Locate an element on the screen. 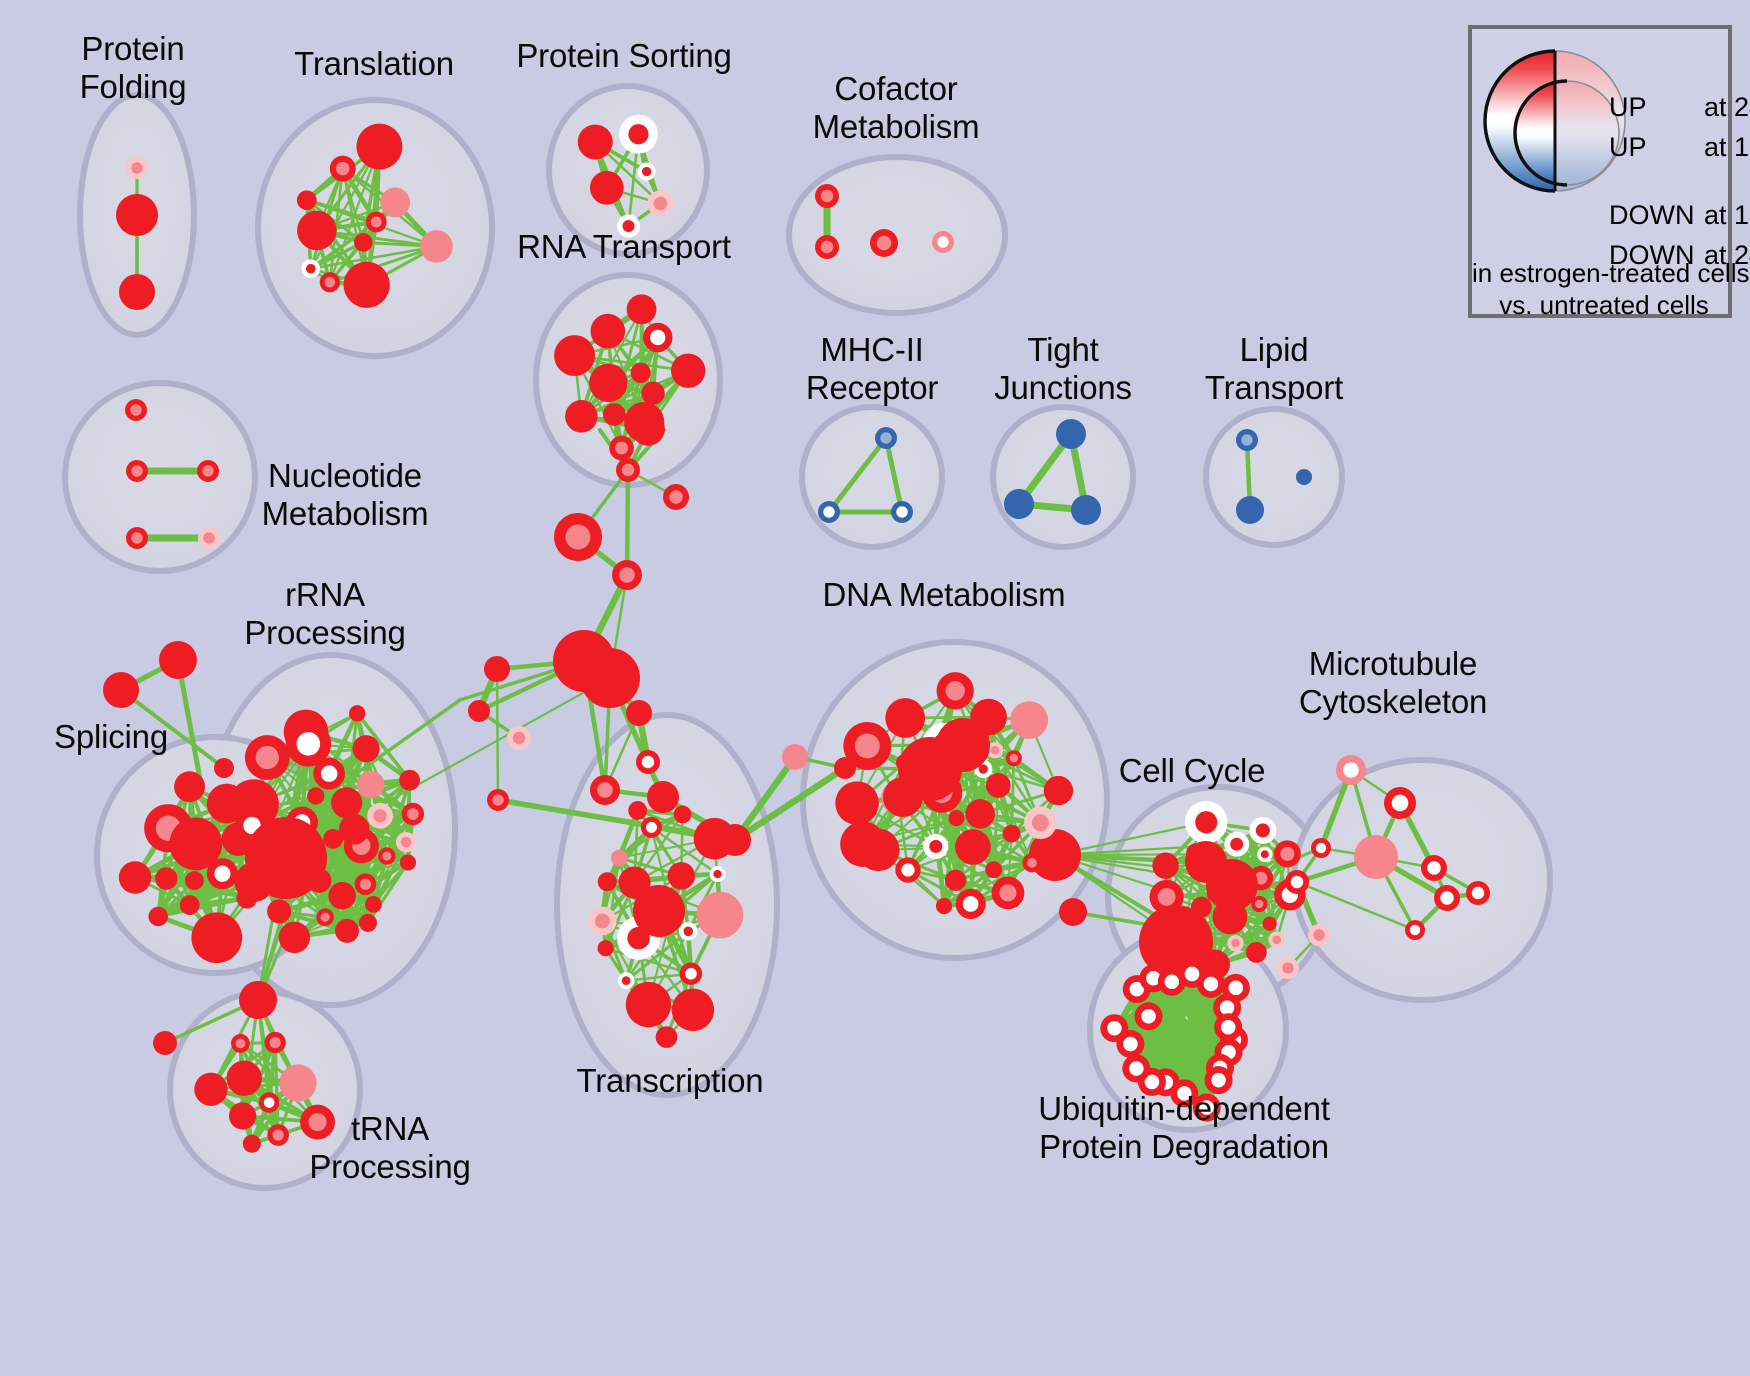 The image size is (1750, 1376). node-rrna-hub is located at coordinates (286, 858).